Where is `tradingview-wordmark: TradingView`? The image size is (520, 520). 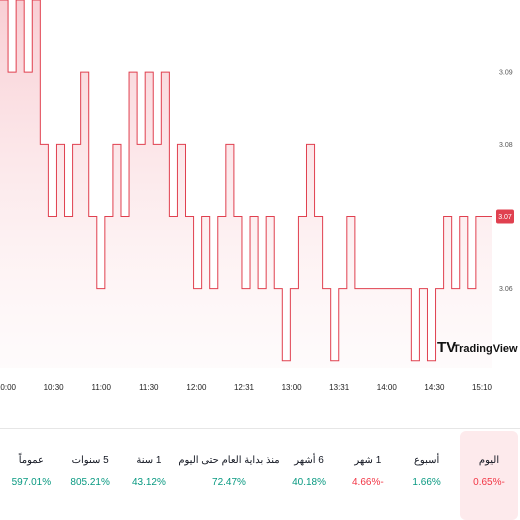 tradingview-wordmark: TradingView is located at coordinates (485, 349).